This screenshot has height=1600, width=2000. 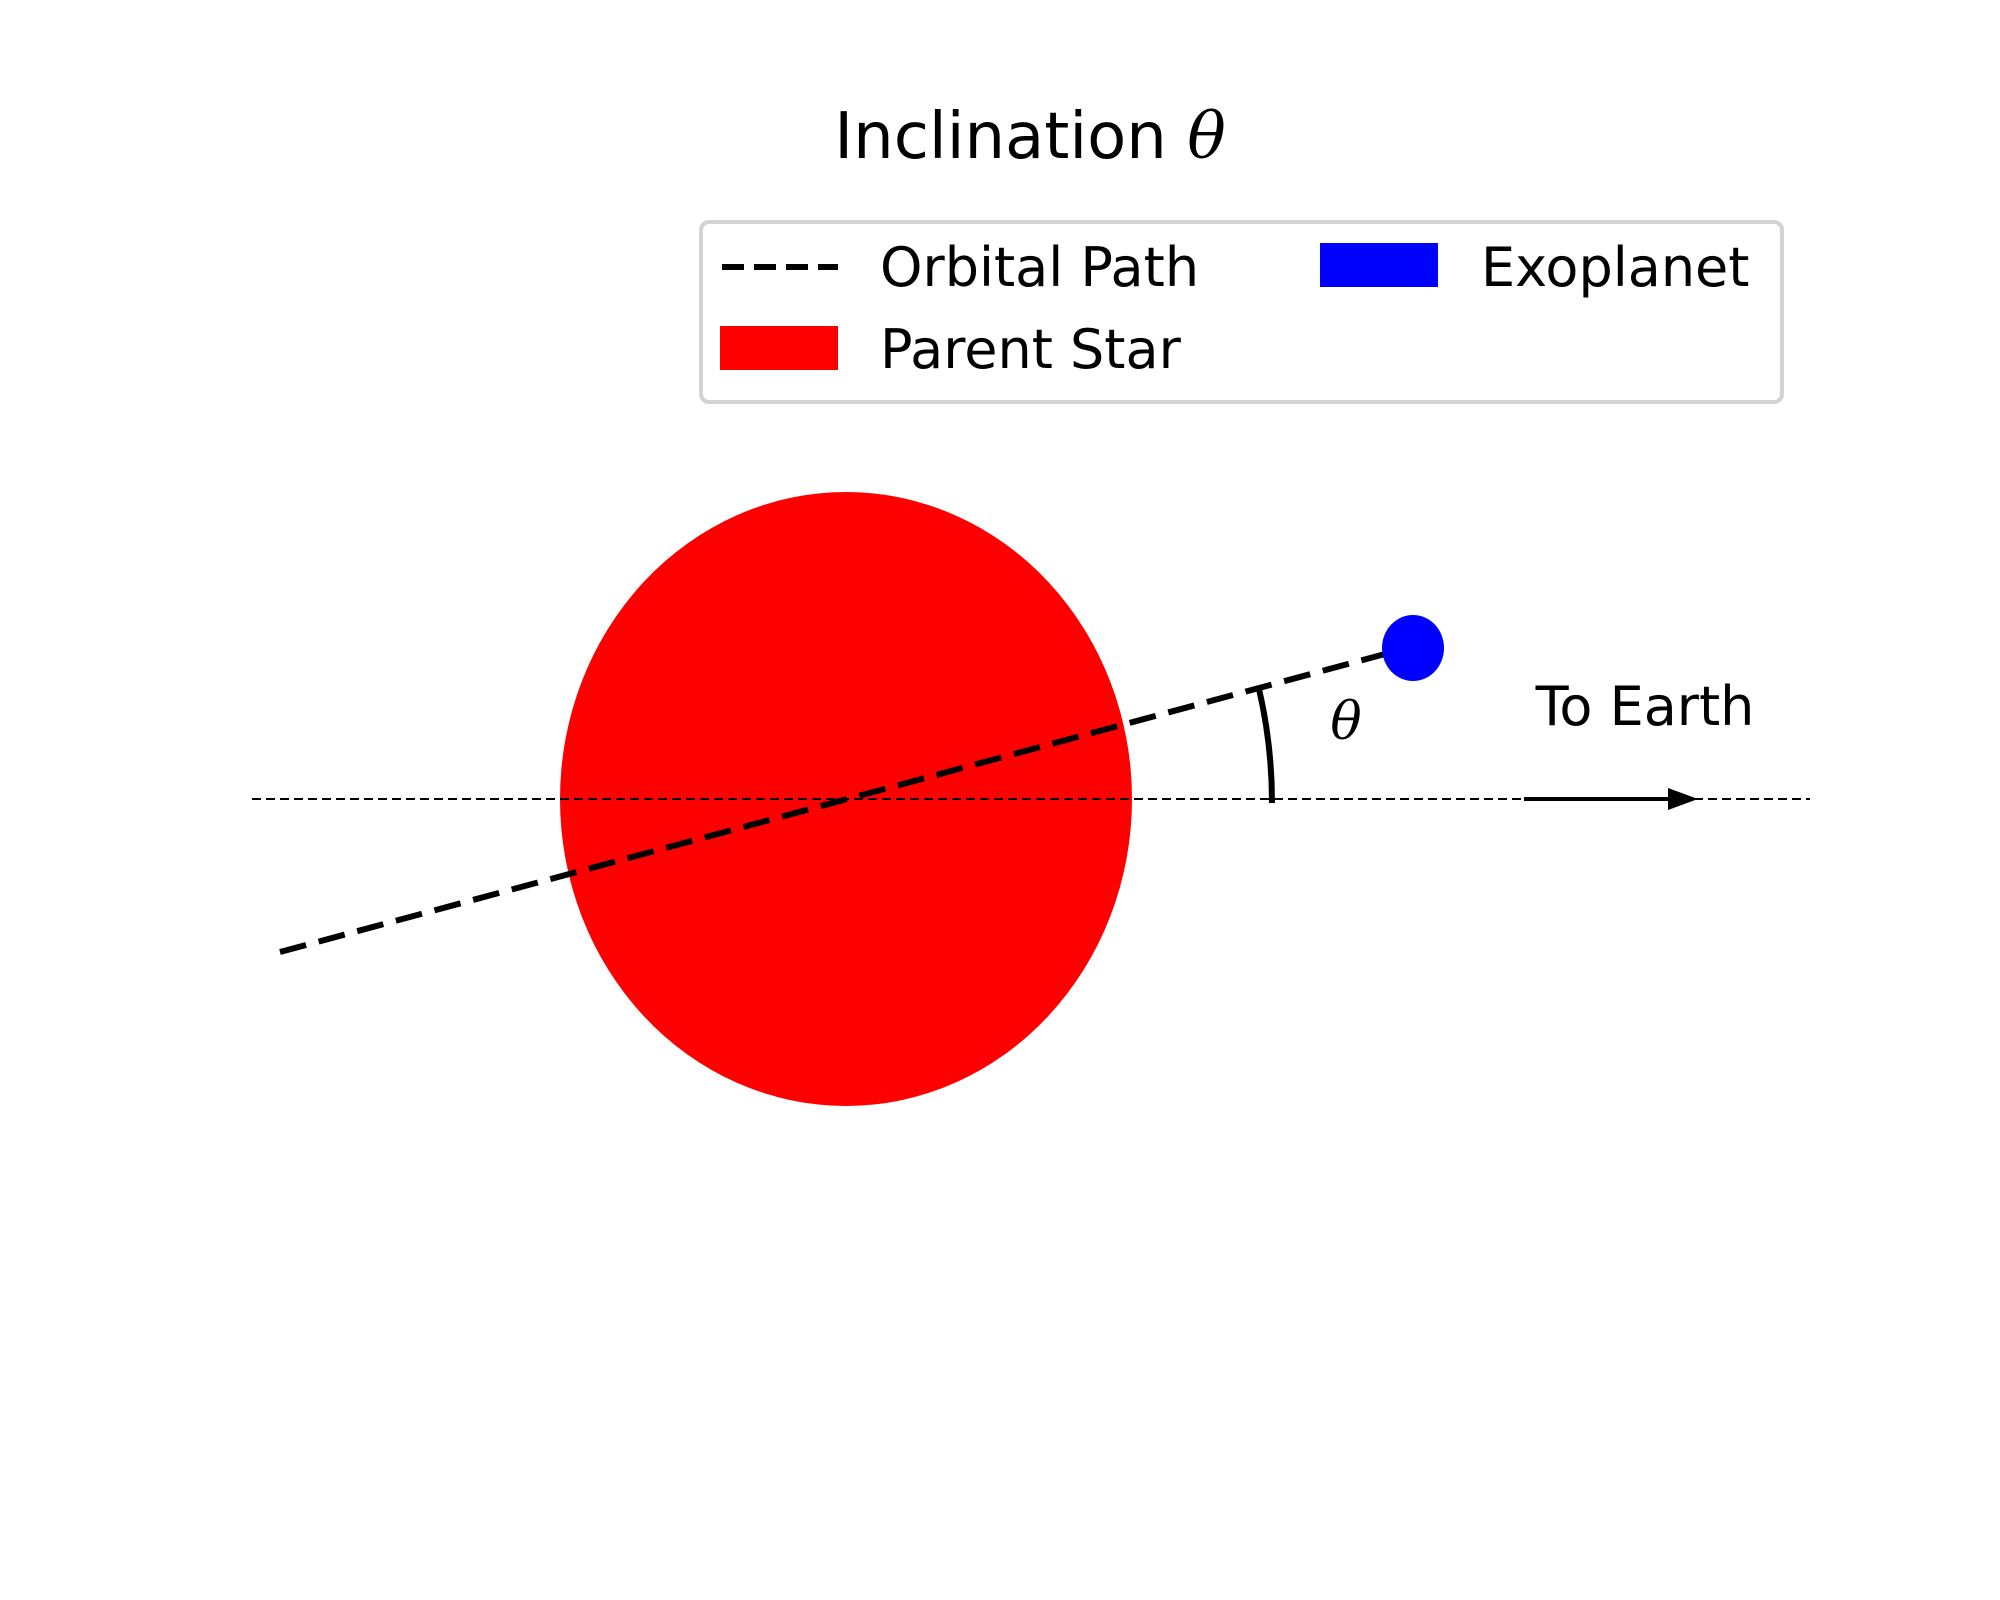 What do you see at coordinates (1413, 648) in the screenshot?
I see `exoplanet` at bounding box center [1413, 648].